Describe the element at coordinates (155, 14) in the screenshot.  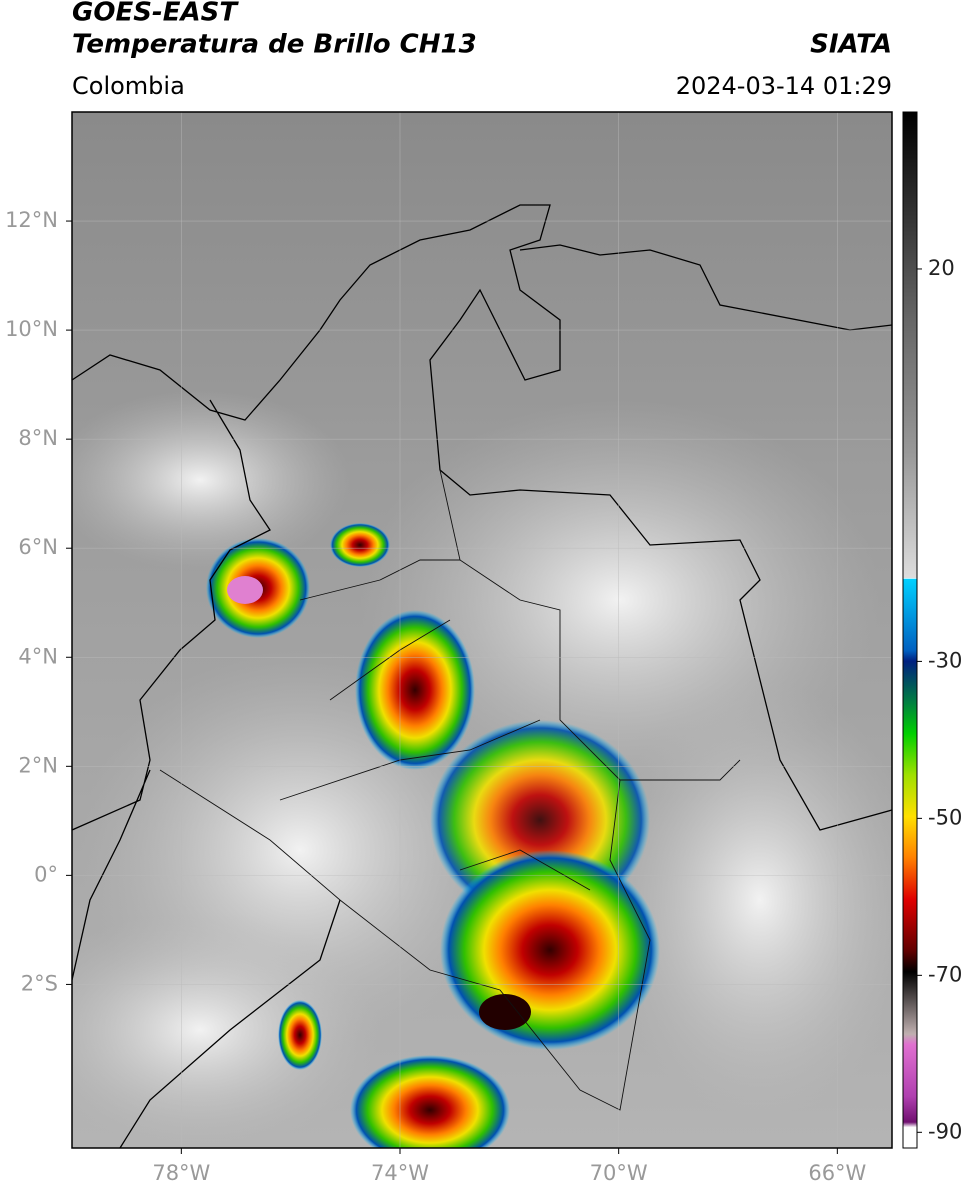
I see `satellite: GOES-EAST` at that location.